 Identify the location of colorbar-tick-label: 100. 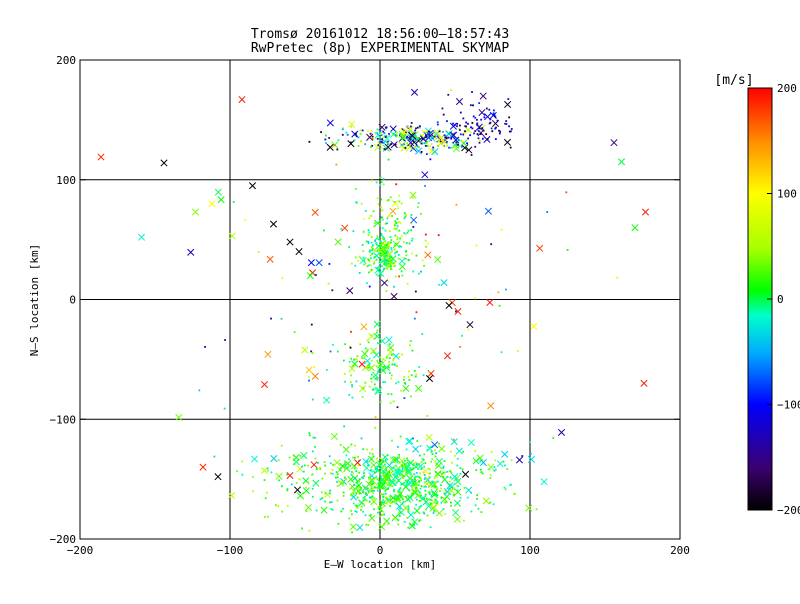
(787, 194).